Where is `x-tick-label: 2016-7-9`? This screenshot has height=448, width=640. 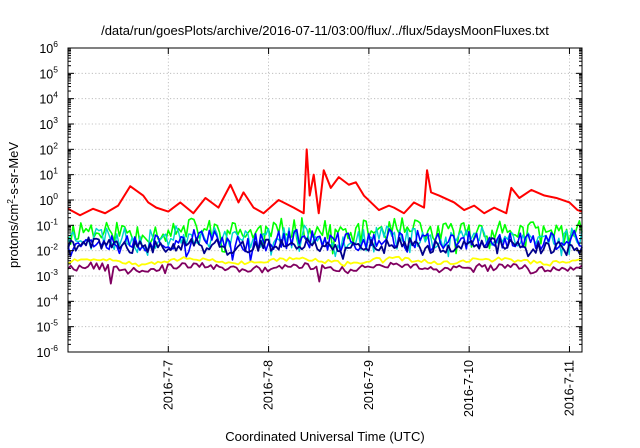 x-tick-label: 2016-7-9 is located at coordinates (369, 385).